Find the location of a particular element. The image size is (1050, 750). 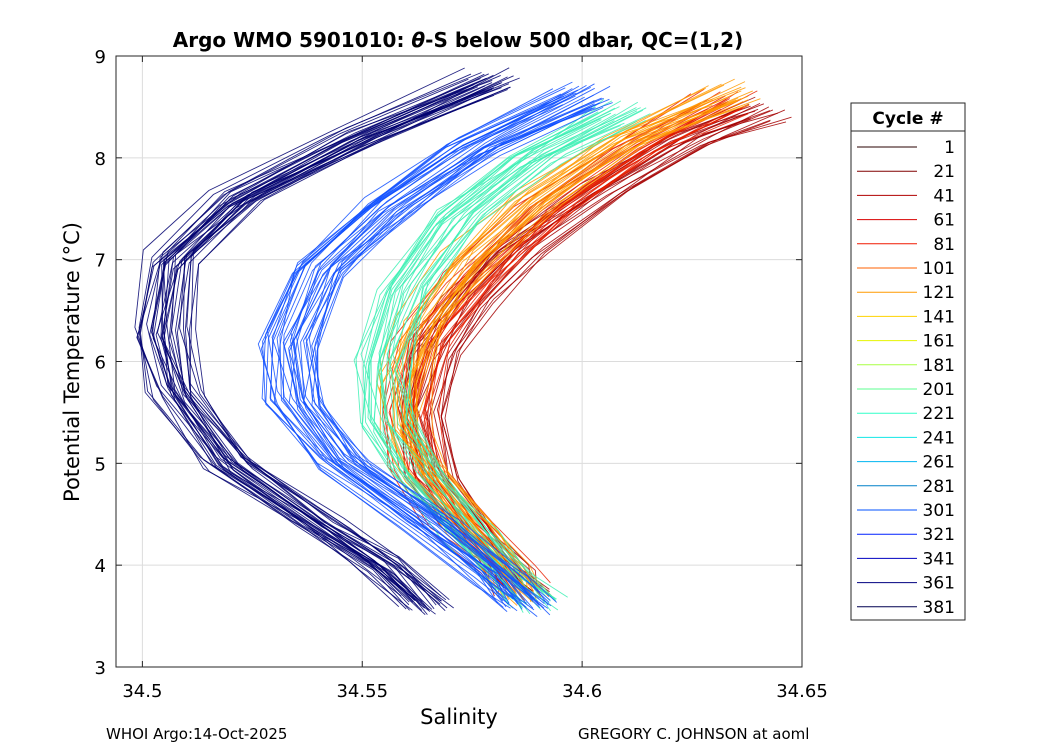

legend-label: 121 is located at coordinates (939, 293).